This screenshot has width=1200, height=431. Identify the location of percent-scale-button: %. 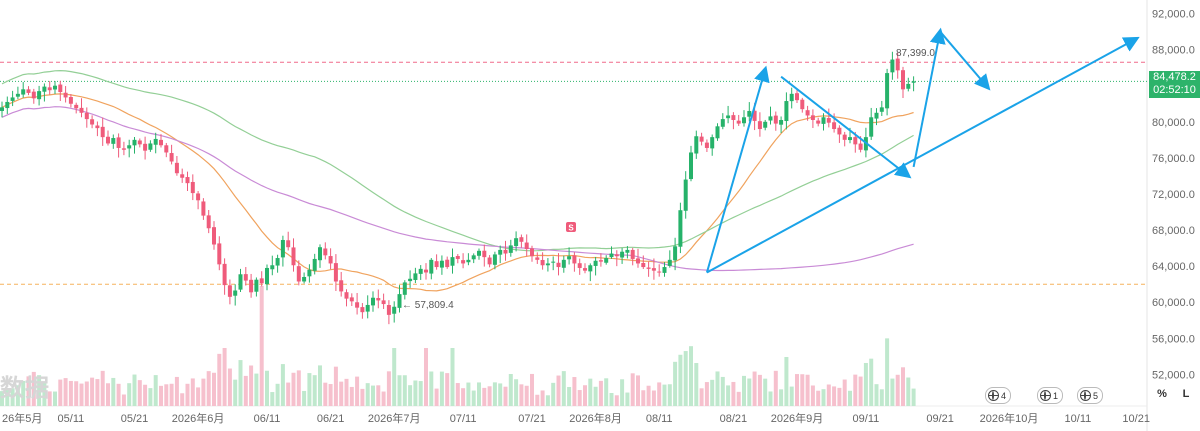
(1162, 394).